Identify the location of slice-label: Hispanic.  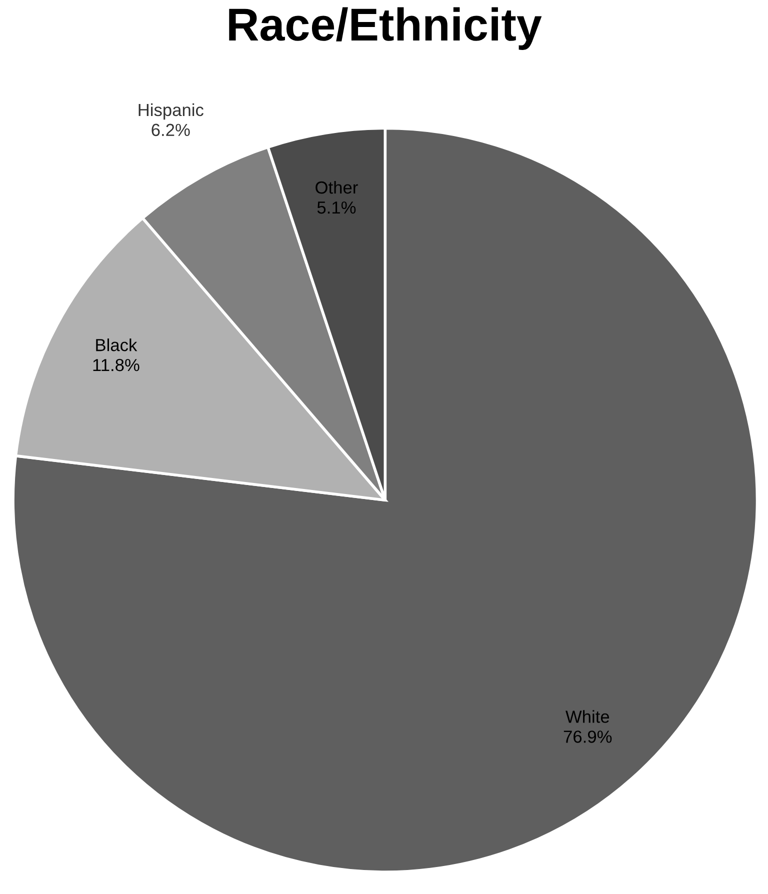
(171, 111).